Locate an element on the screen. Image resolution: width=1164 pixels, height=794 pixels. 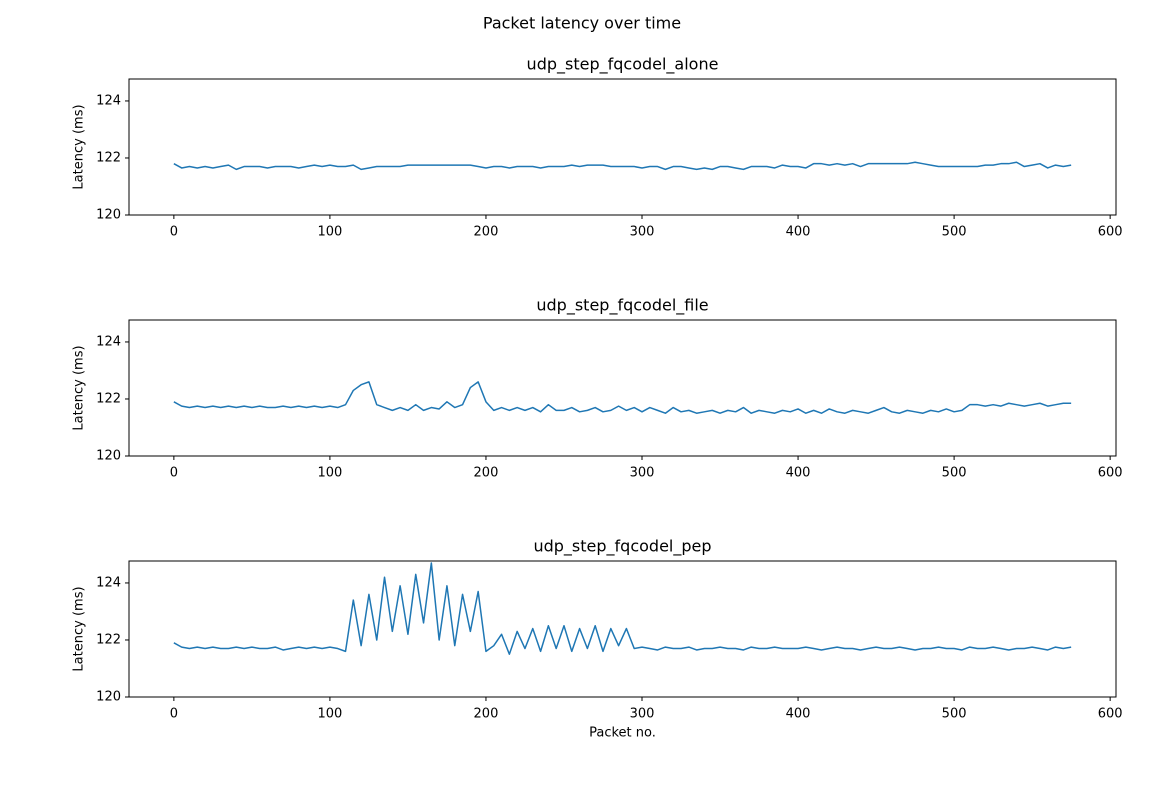
subplot-title: udp_step_fqcodel_file is located at coordinates (622, 306).